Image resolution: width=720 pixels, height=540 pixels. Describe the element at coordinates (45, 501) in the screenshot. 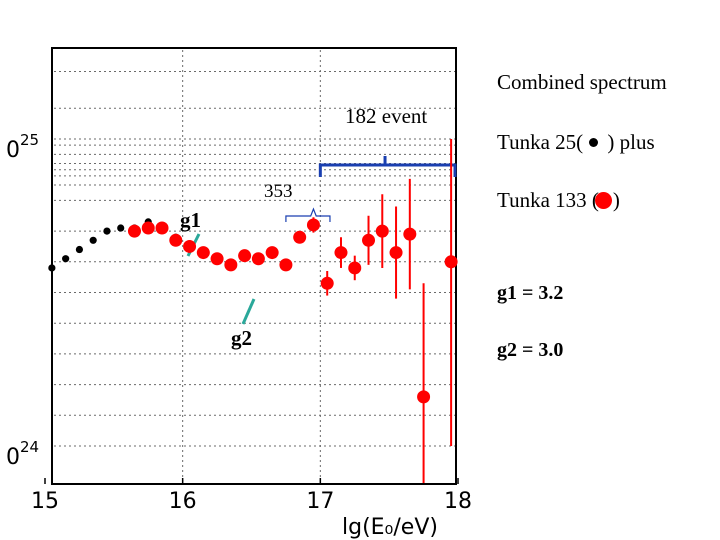

I see `x-tick-label: 15` at that location.